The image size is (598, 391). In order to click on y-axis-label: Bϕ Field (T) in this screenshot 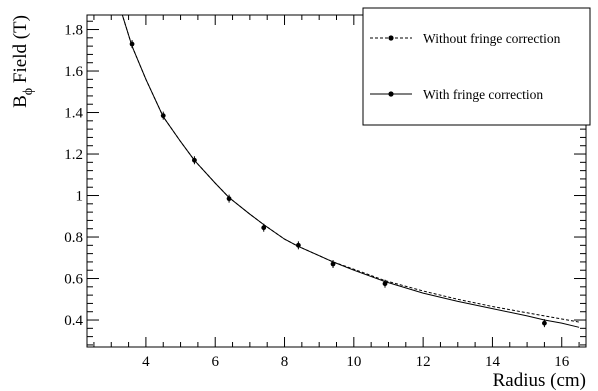, I will do `click(23, 61)`.